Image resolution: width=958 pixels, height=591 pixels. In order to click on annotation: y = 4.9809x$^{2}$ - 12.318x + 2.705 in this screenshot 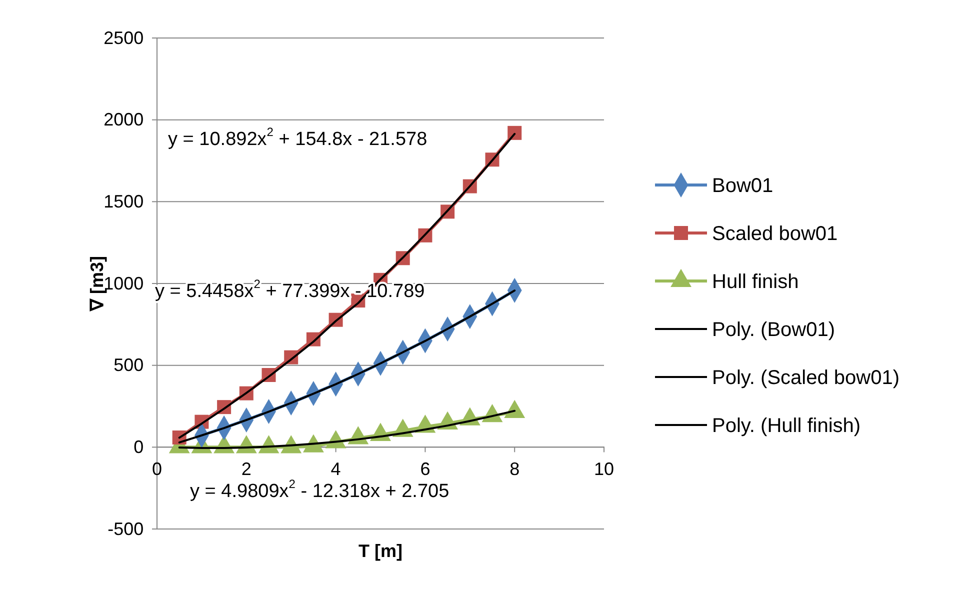, I will do `click(320, 489)`.